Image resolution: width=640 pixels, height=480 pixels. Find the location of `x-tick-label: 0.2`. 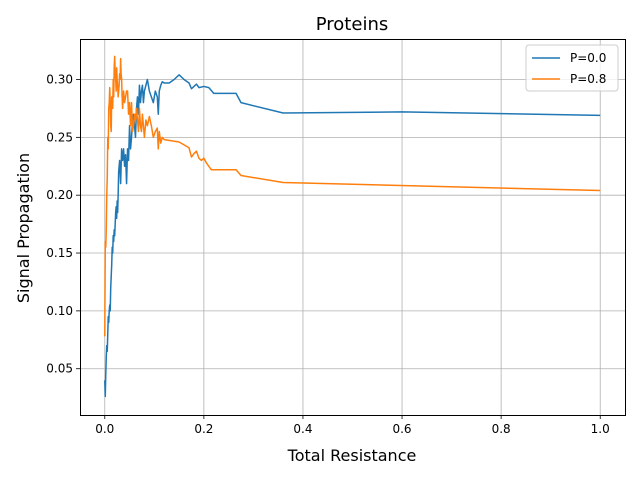

x-tick-label: 0.2 is located at coordinates (203, 429).